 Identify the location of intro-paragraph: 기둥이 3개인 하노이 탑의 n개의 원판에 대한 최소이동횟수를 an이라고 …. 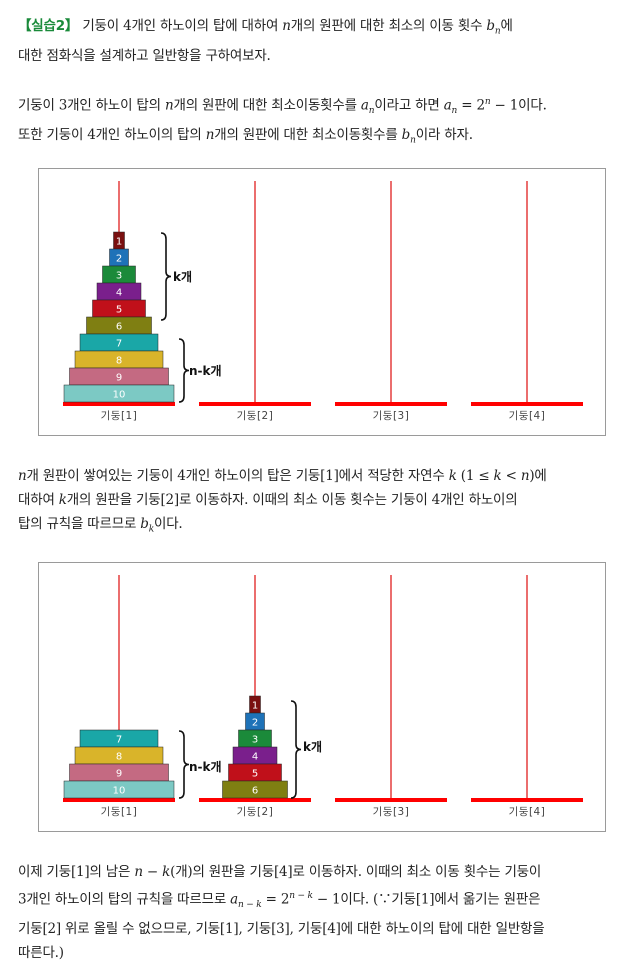
(282, 121).